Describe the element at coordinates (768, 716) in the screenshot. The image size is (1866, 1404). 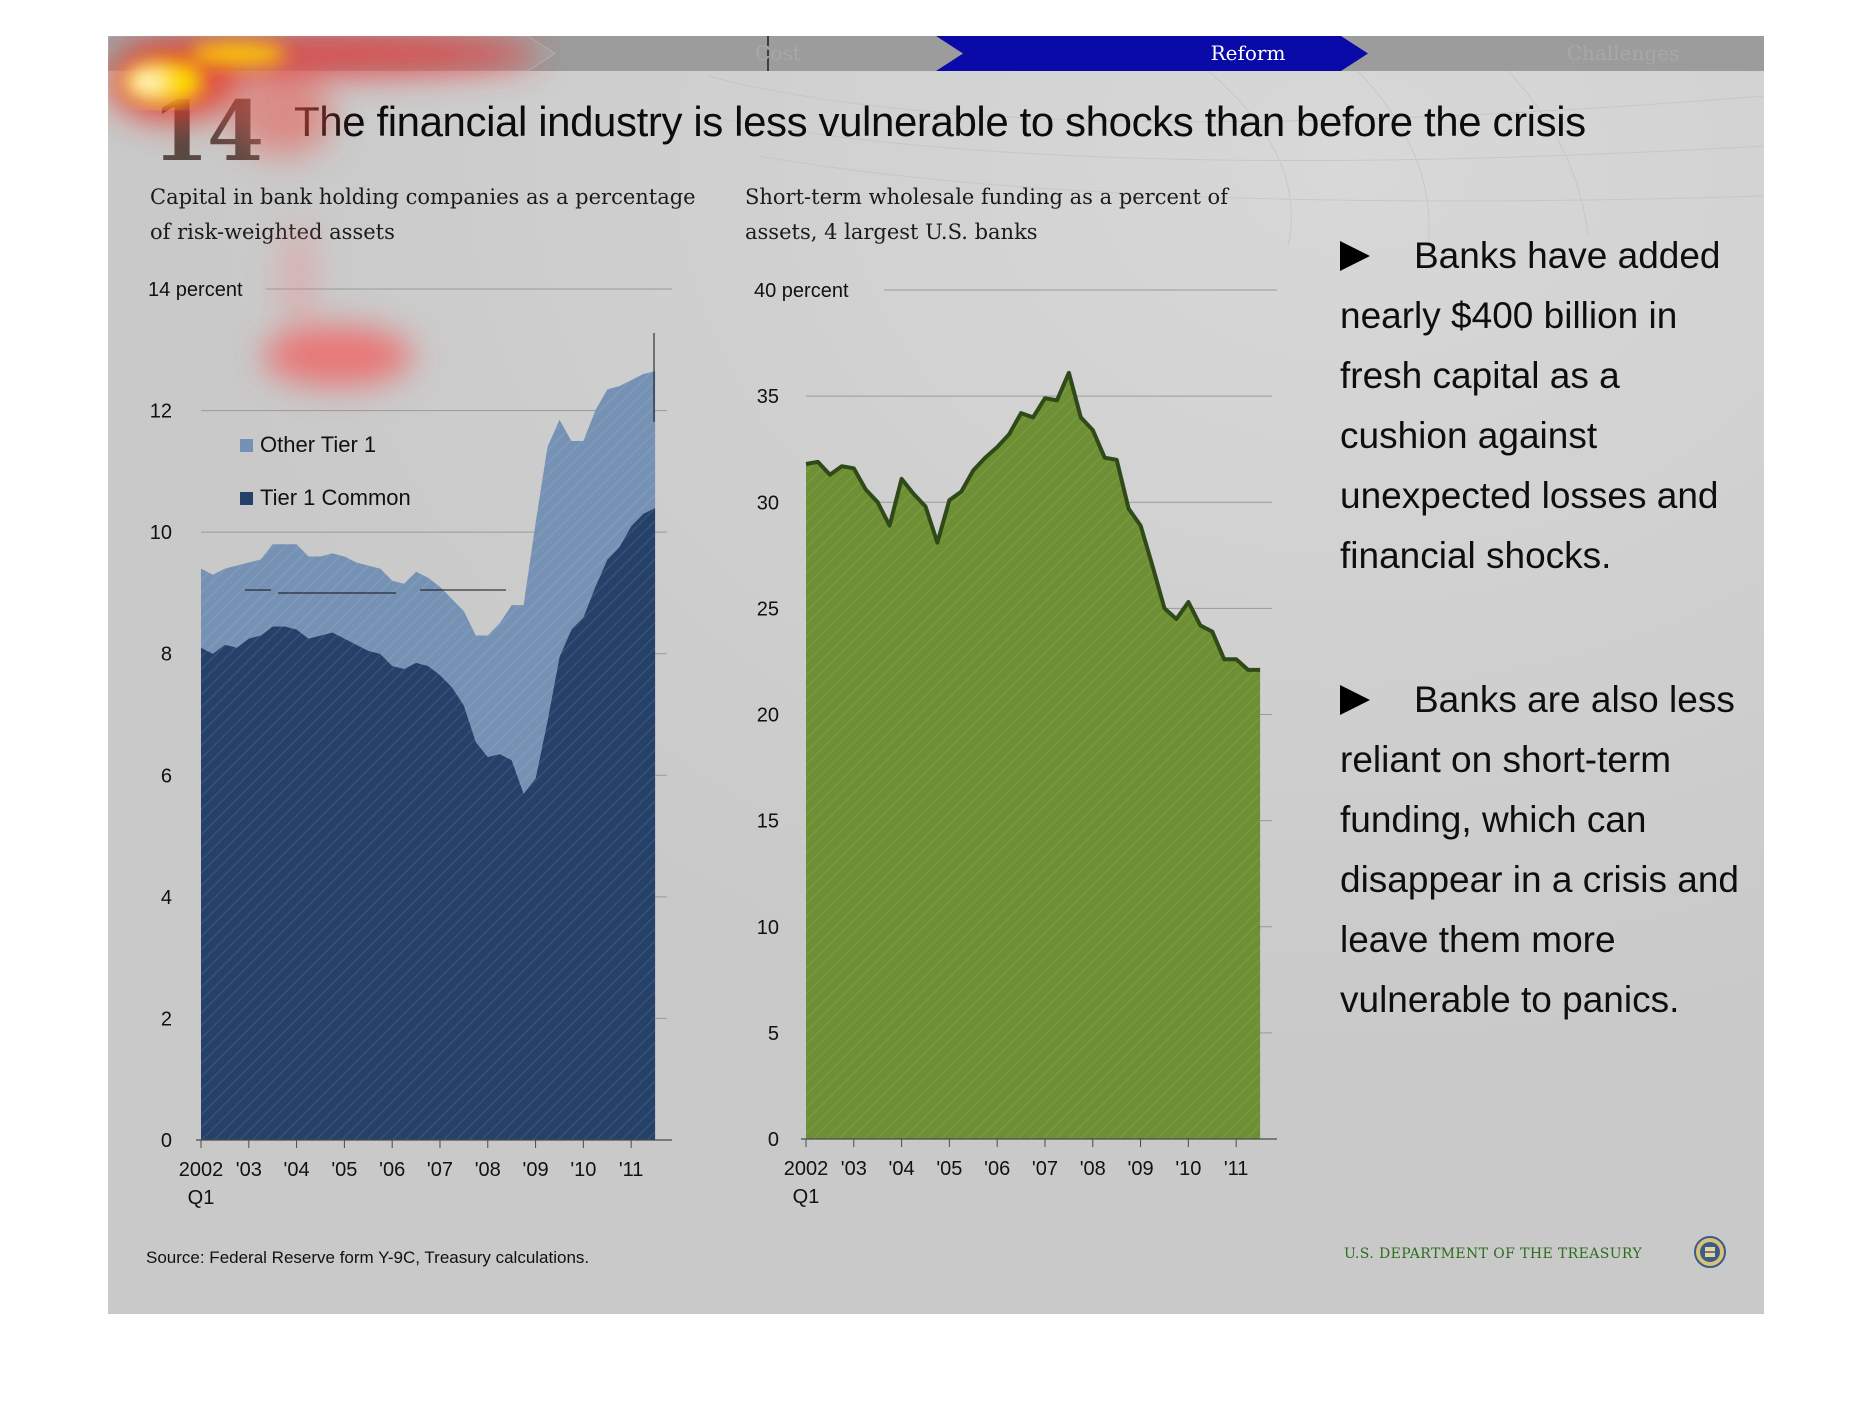
I see `y-tick-label: 20` at that location.